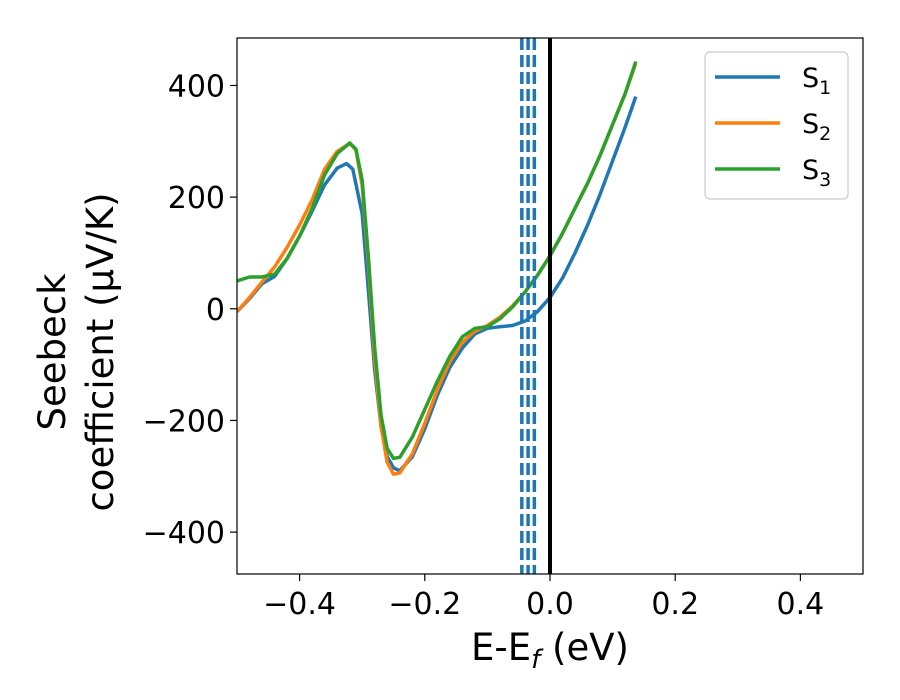 This screenshot has height=700, width=900. Describe the element at coordinates (536, 306) in the screenshot. I see `vertical-lines` at that location.